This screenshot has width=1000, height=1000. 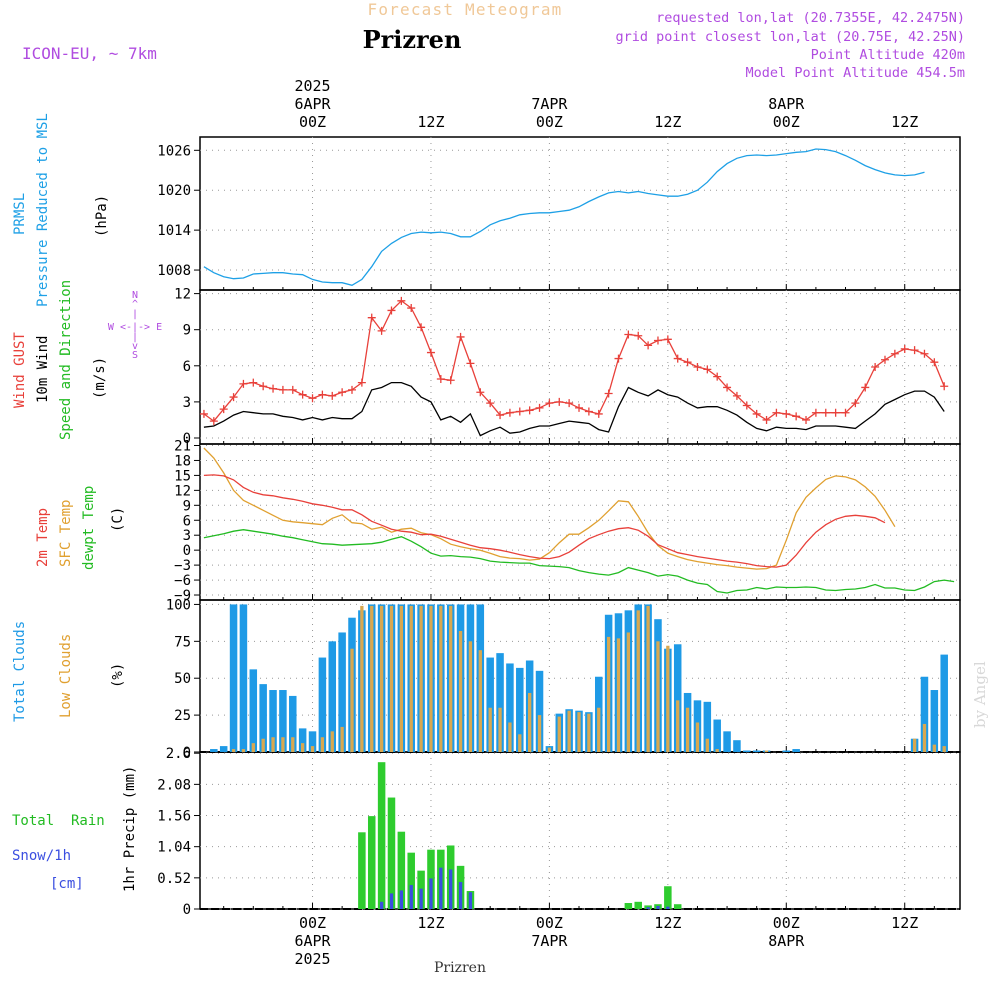 I want to click on pressure-label: PRMSL, so click(x=20, y=214).